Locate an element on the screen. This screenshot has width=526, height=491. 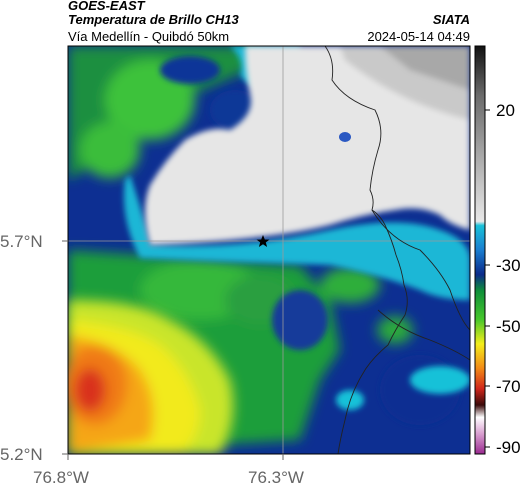
datetime-label: 2024-05-14 04:49 is located at coordinates (418, 36).